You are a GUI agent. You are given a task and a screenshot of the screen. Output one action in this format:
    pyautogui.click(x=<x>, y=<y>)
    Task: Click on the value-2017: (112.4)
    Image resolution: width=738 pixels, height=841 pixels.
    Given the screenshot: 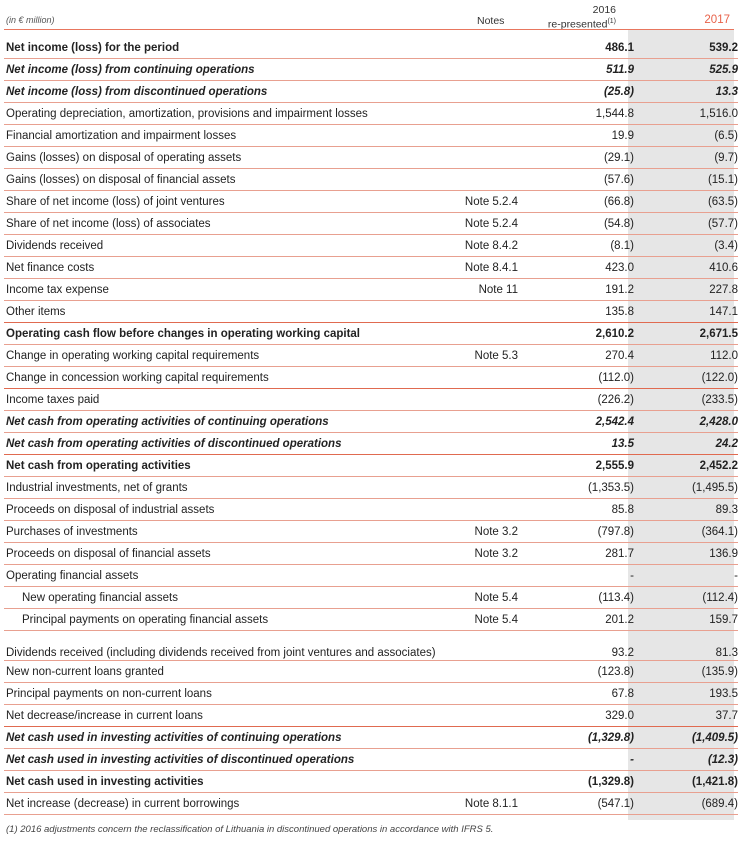 What is the action you would take?
    pyautogui.click(x=689, y=597)
    